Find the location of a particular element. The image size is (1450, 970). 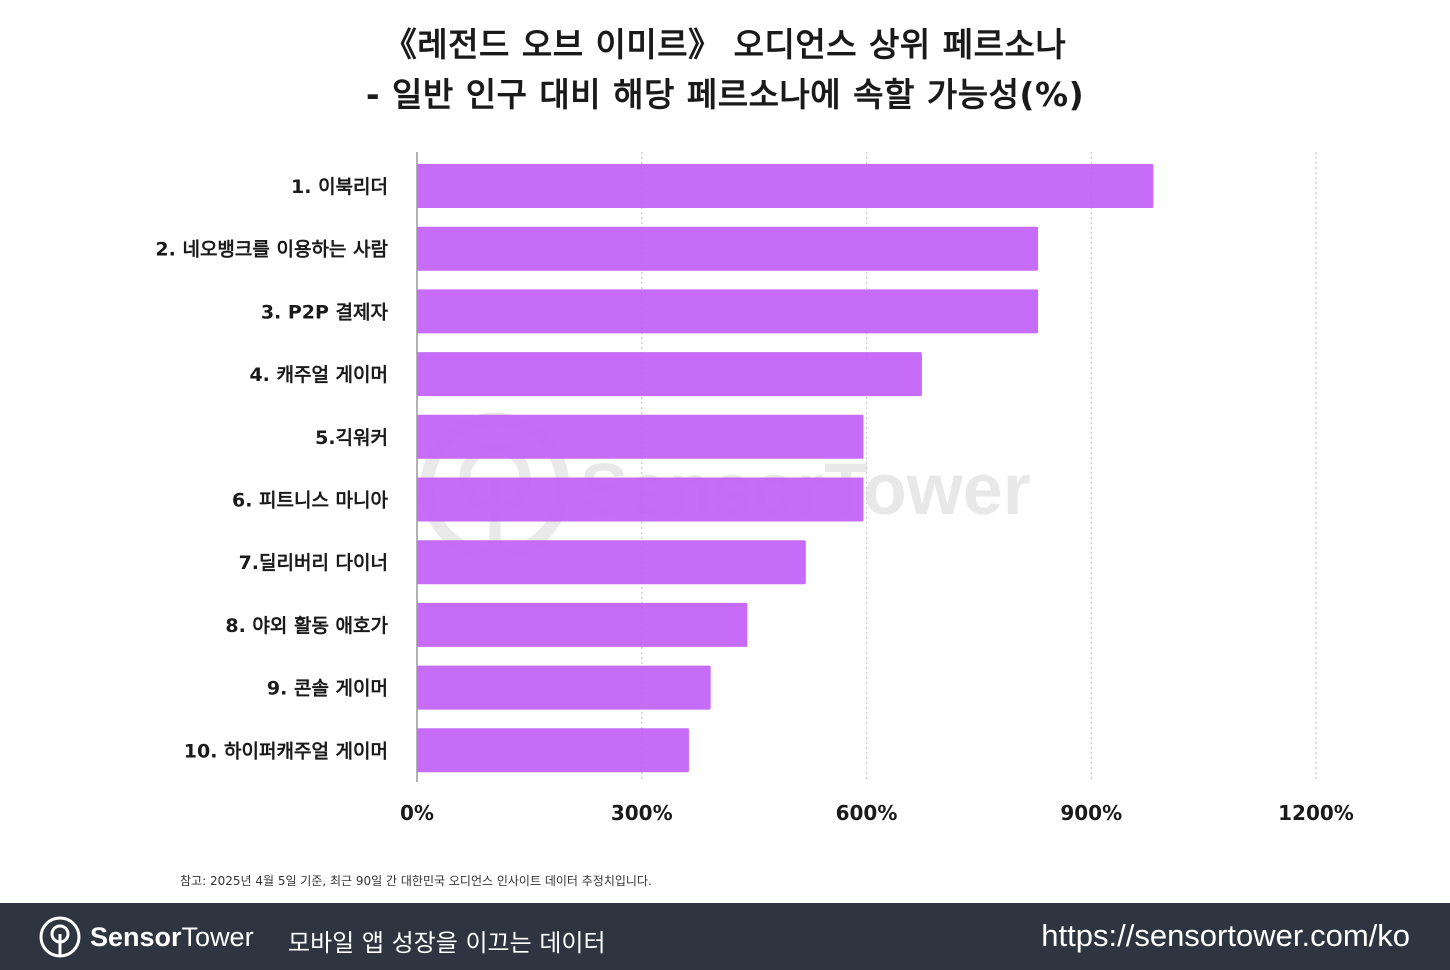

category-label: 7.딜리버리 다이너 is located at coordinates (313, 563).